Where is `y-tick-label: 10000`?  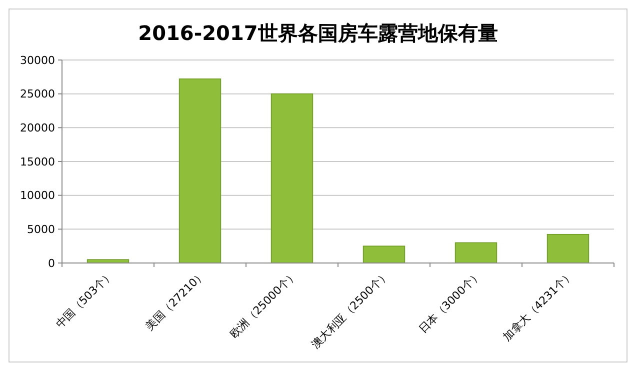
y-tick-label: 10000 is located at coordinates (37, 195).